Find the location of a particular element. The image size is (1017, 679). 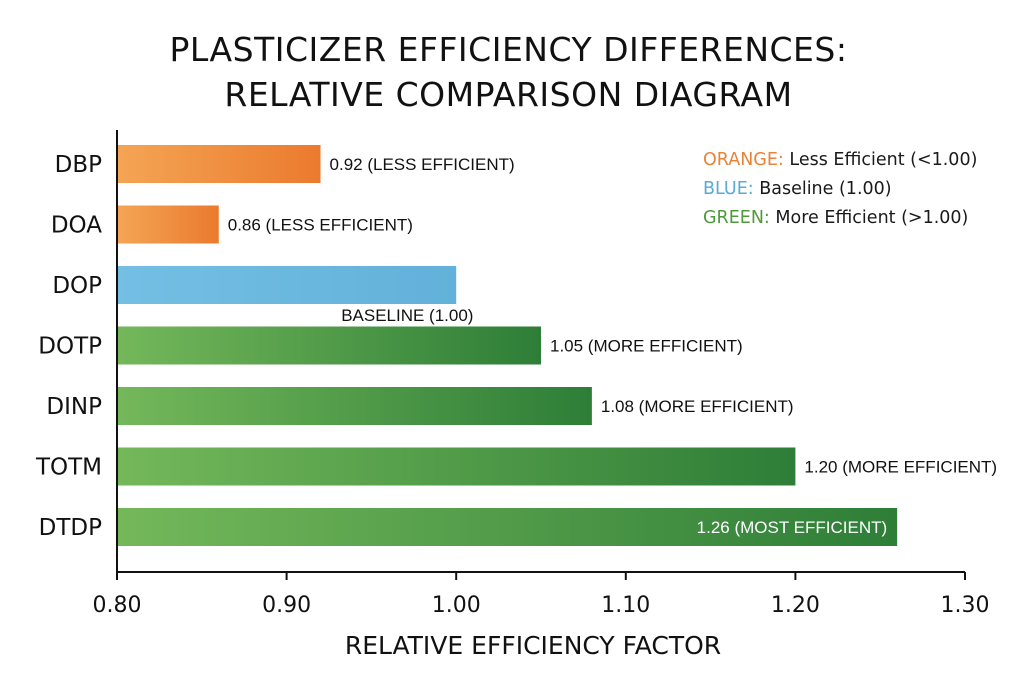

x-tick-label: 0.90 is located at coordinates (286, 605).